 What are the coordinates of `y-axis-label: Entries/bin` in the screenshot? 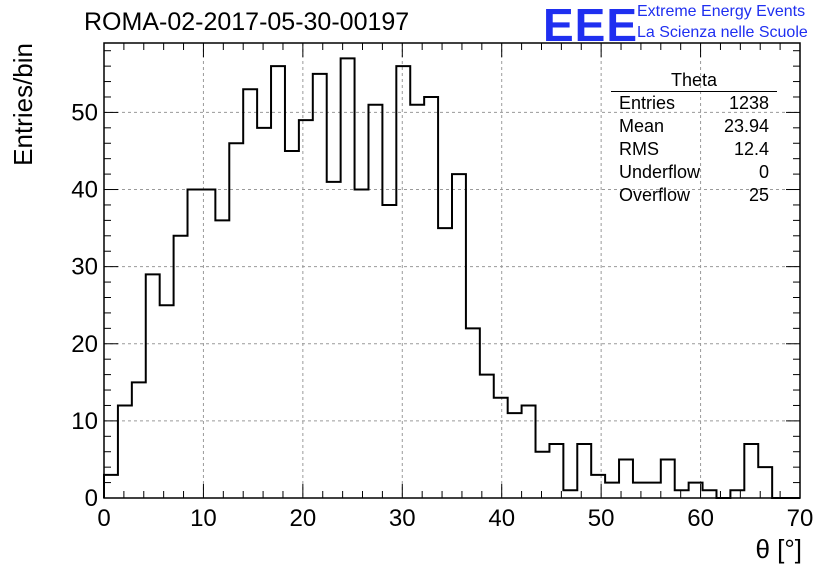 It's located at (23, 104).